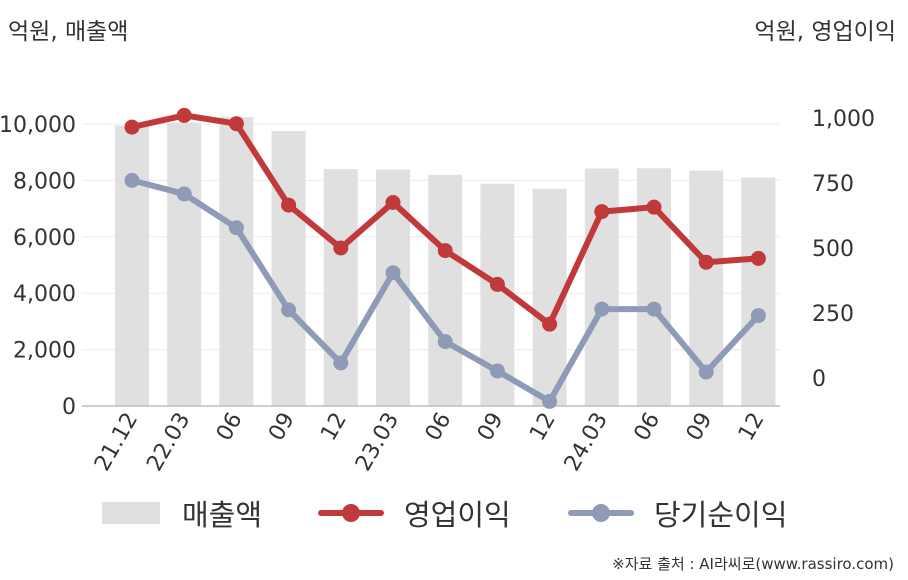  I want to click on legend-item-net-income: 당기순이익, so click(677, 513).